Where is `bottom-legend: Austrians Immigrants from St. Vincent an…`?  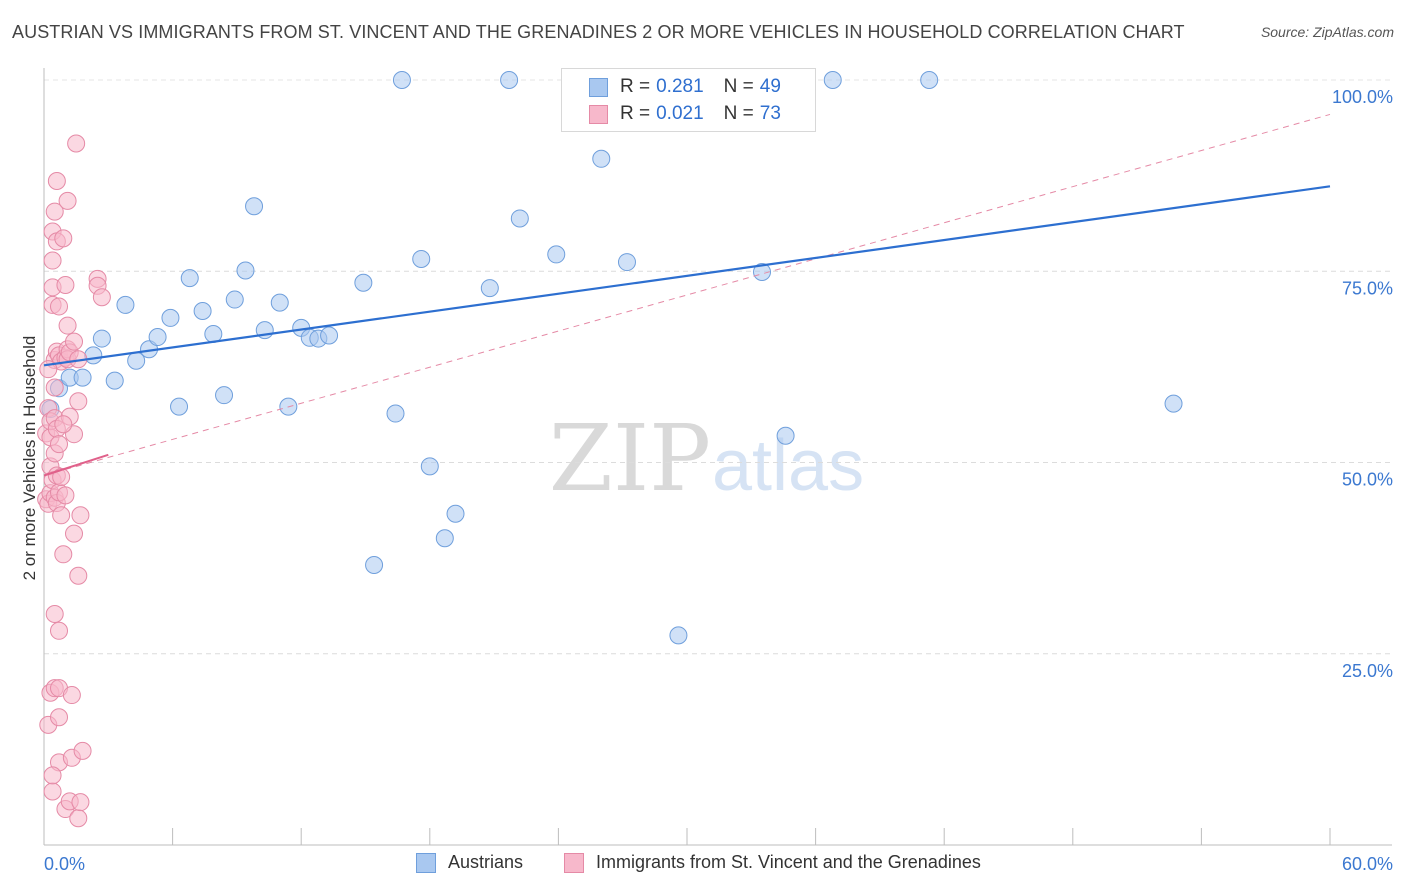 bottom-legend: Austrians Immigrants from St. Vincent an… is located at coordinates (703, 864).